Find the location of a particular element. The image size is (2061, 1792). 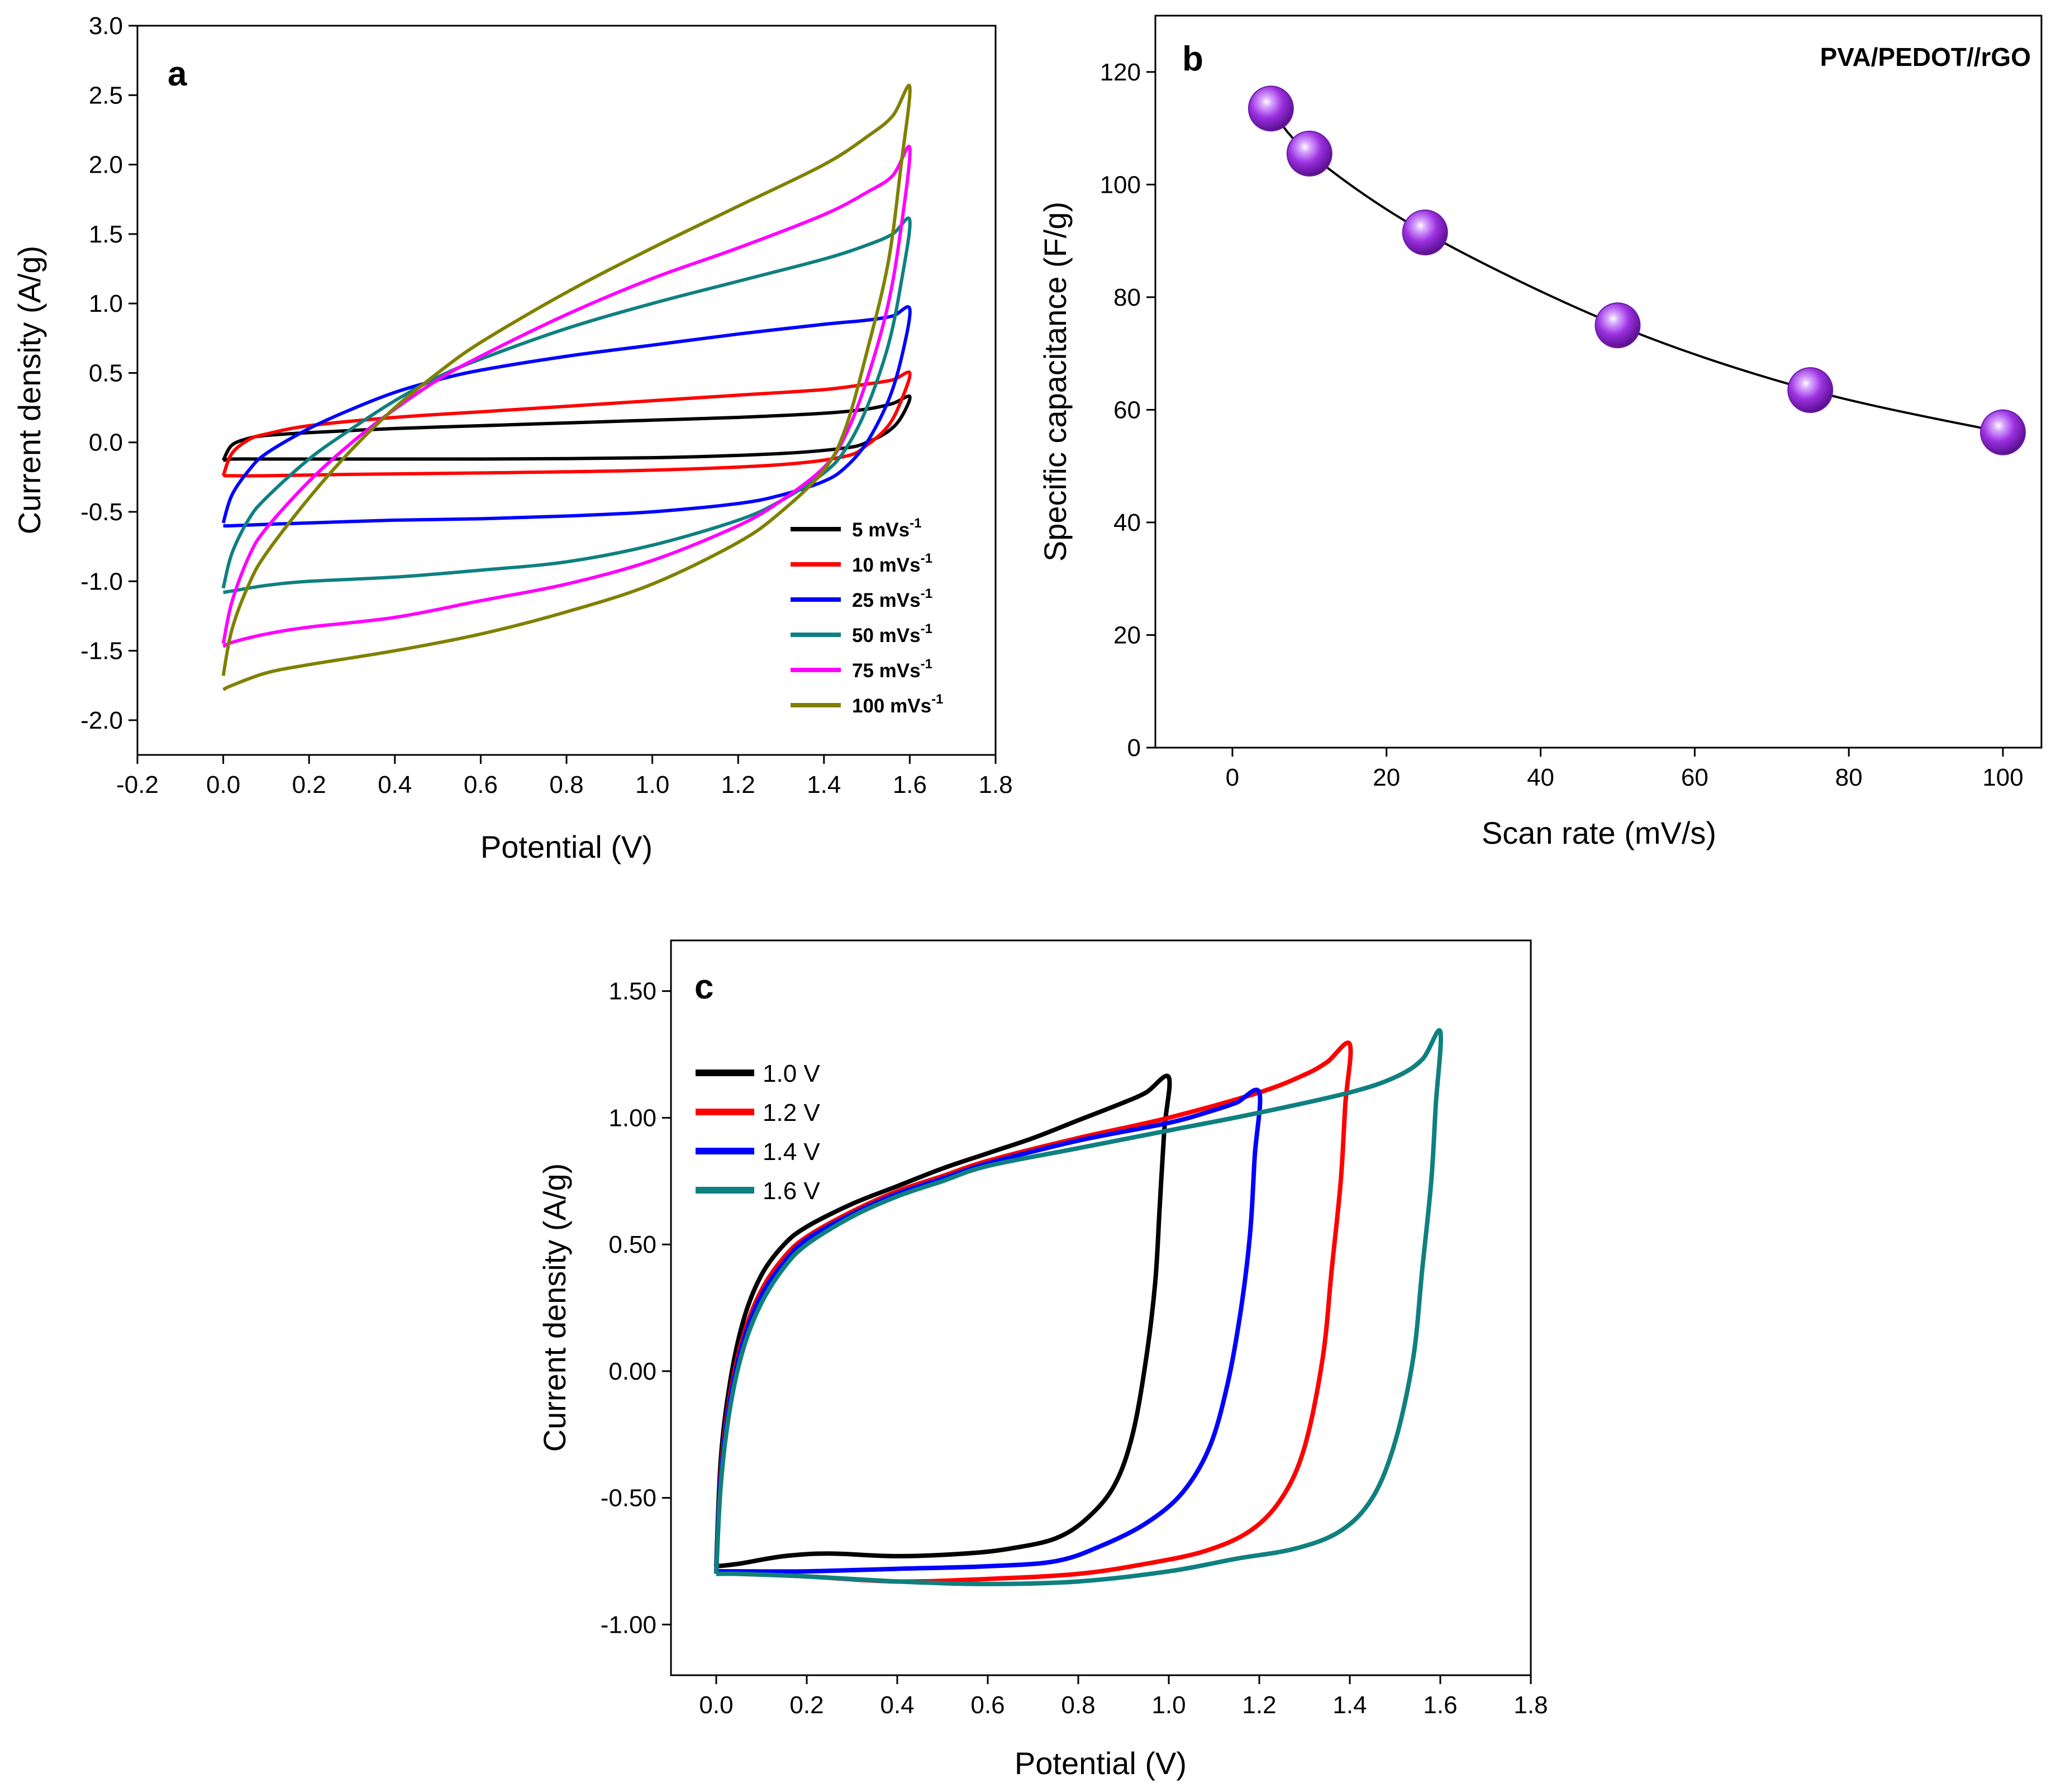

panel-c-x-tick-label: 1.8 is located at coordinates (1530, 1705).